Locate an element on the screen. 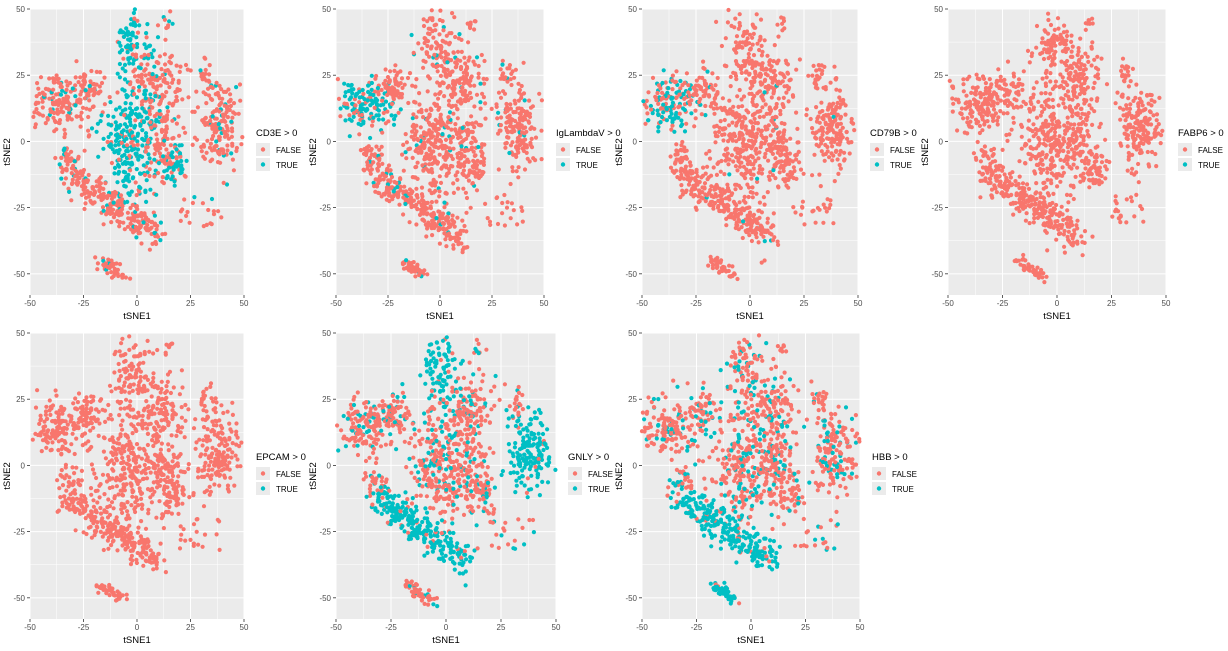  y-tick-label: 50 is located at coordinates (632, 9).